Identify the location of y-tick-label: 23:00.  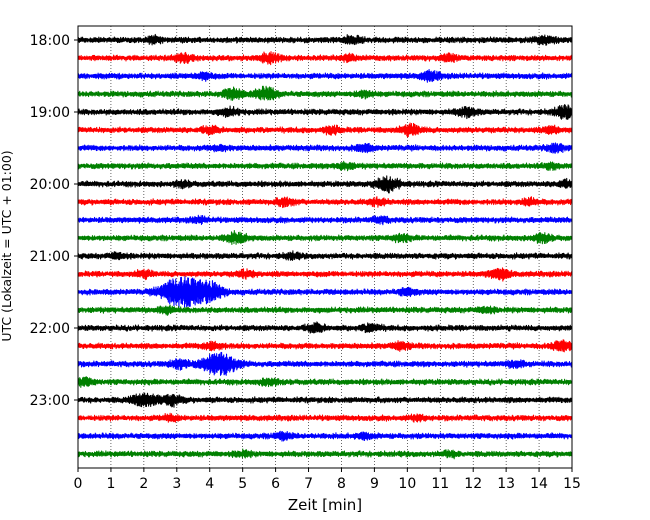
(50, 401).